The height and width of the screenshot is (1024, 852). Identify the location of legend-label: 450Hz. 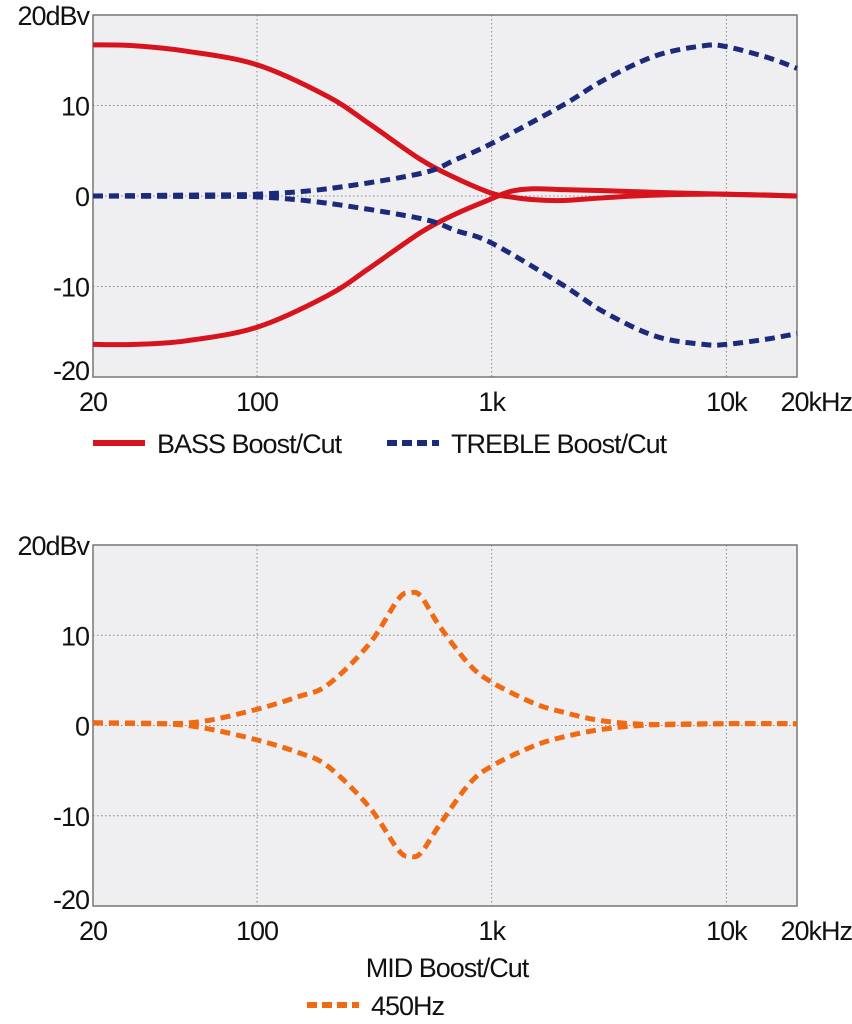
(408, 1006).